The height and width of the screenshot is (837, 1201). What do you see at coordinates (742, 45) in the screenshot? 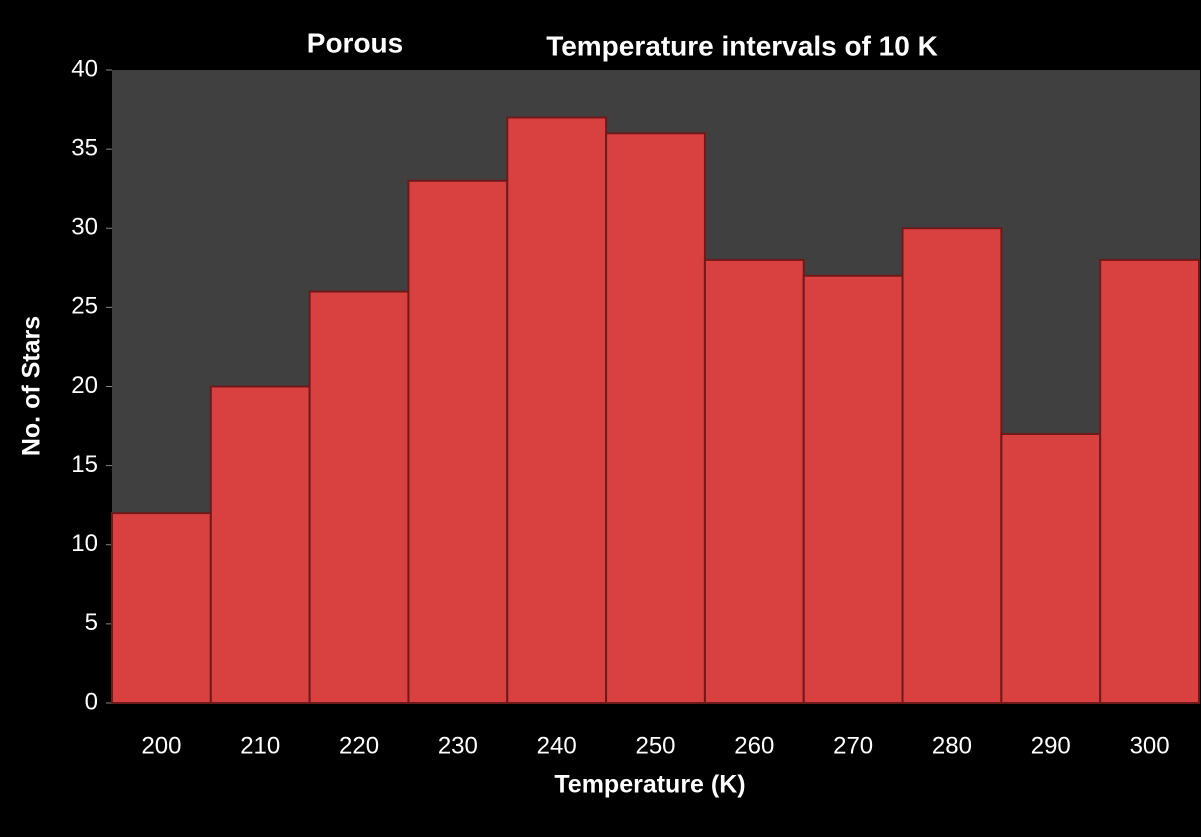
I see `chart-title: Temperature intervals of 10 K` at bounding box center [742, 45].